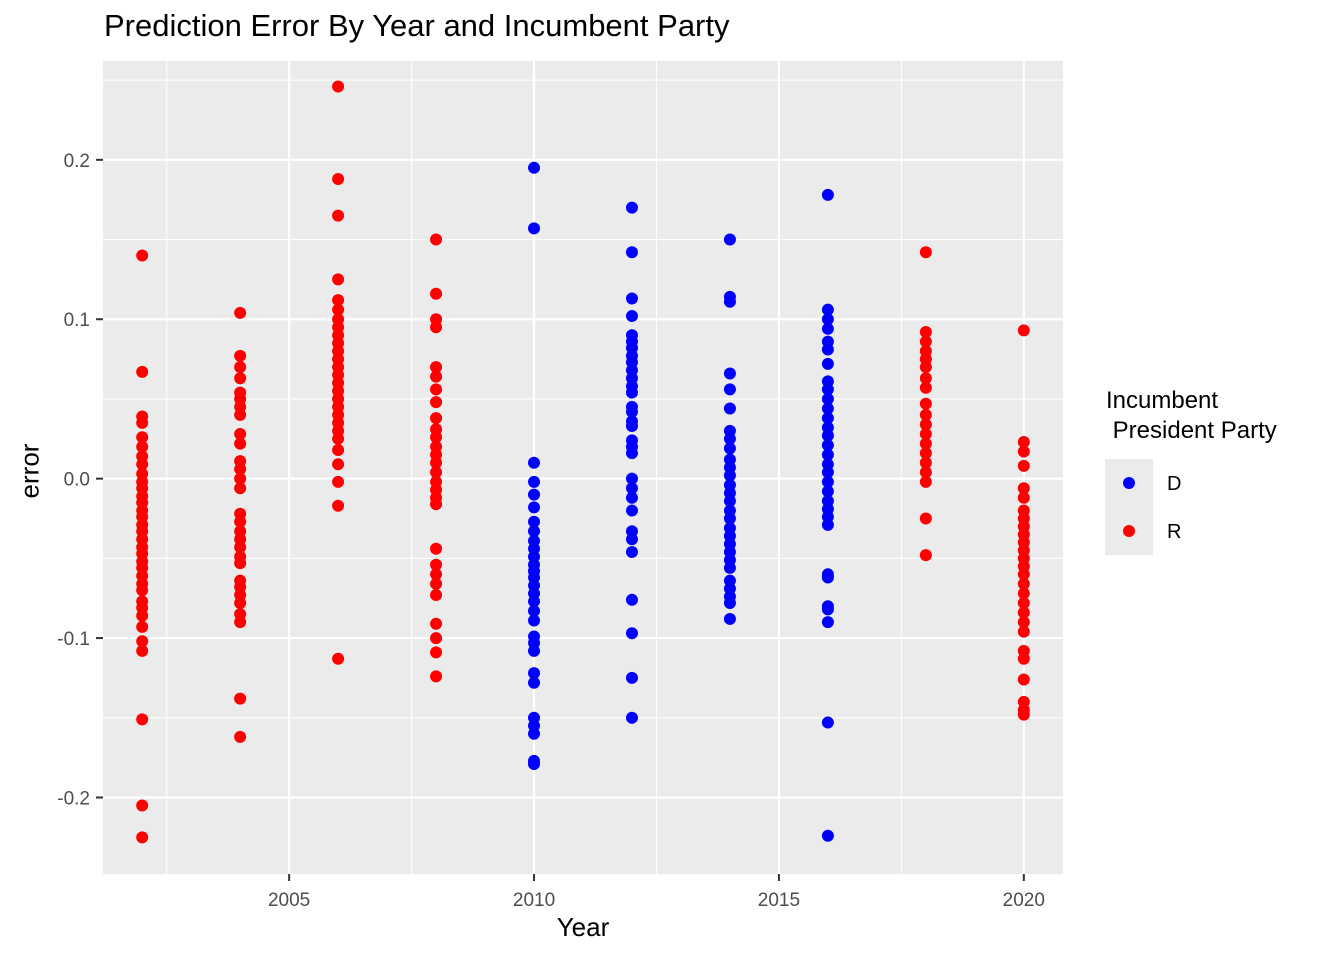 The height and width of the screenshot is (960, 1344). Describe the element at coordinates (1129, 483) in the screenshot. I see `legend-marker-D` at that location.